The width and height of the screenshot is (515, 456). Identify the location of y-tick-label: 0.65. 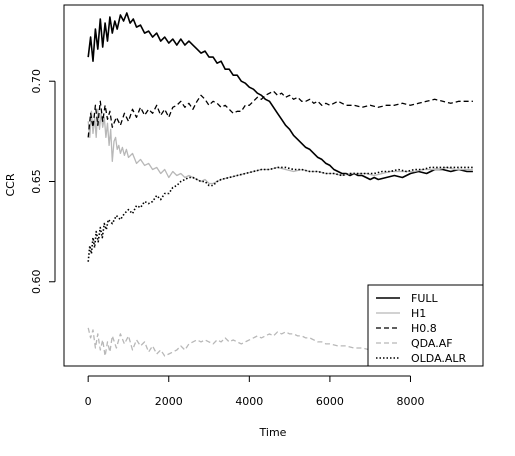
(36, 181).